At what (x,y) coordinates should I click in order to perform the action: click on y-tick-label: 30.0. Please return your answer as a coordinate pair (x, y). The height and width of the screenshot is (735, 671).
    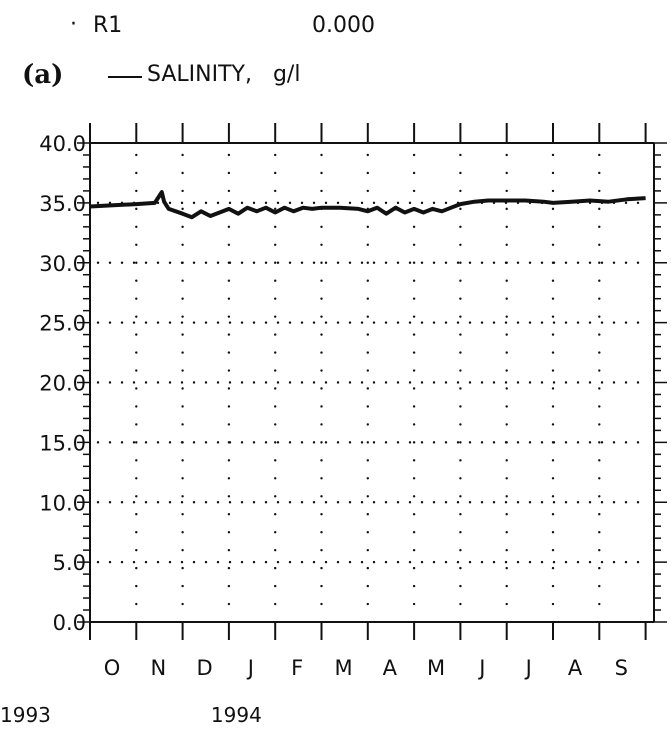
    Looking at the image, I should click on (62, 264).